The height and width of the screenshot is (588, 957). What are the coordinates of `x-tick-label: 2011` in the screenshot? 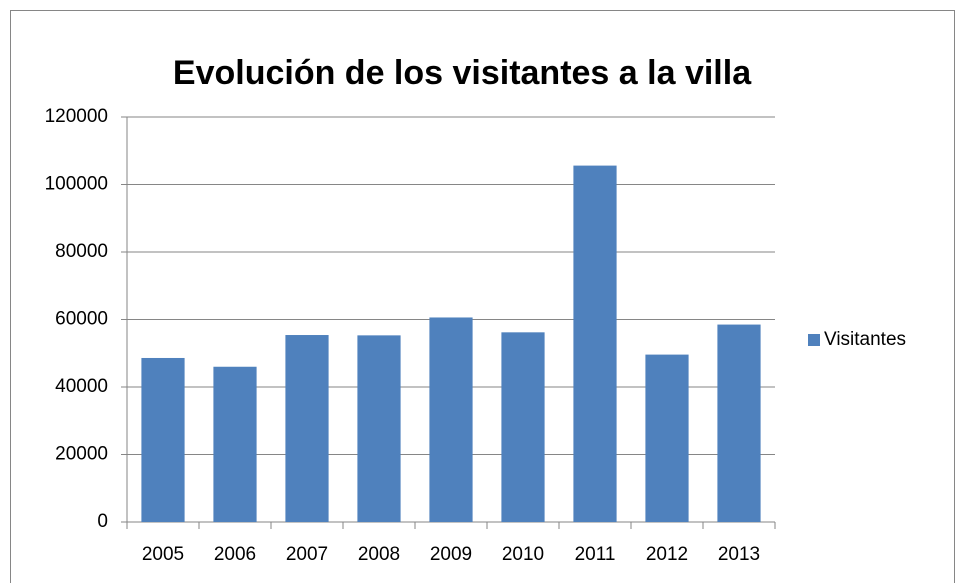 It's located at (595, 554).